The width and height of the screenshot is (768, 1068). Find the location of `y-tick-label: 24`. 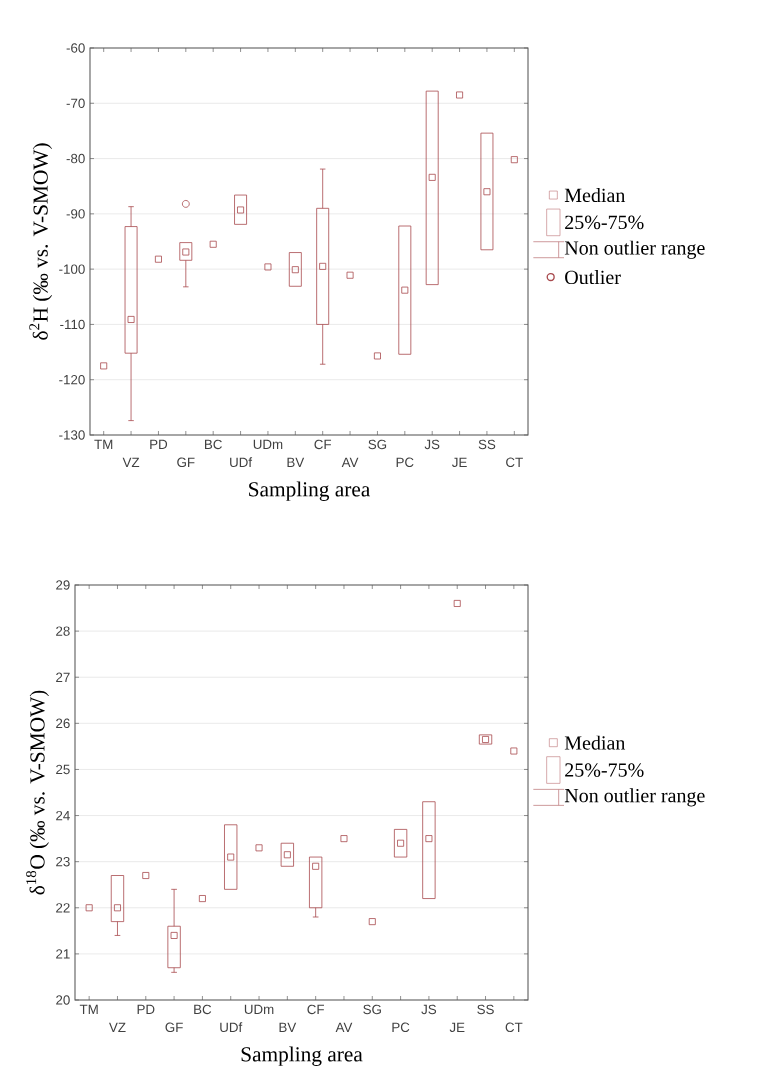

y-tick-label: 24 is located at coordinates (63, 815).